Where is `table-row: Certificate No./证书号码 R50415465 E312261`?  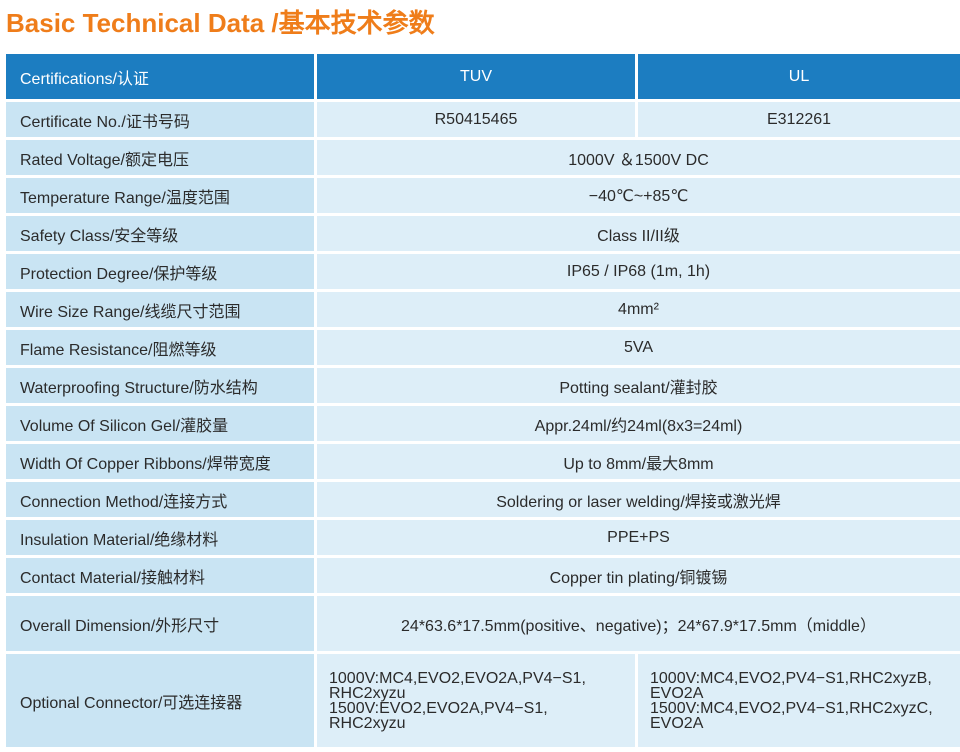
table-row: Certificate No./证书号码 R50415465 E312261 is located at coordinates (483, 121).